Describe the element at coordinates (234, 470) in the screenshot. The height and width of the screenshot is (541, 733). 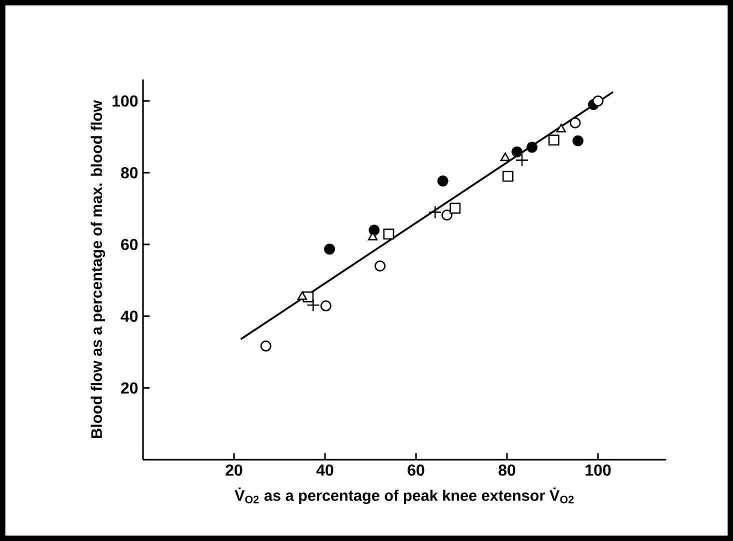
I see `x-tick-label: 20` at that location.